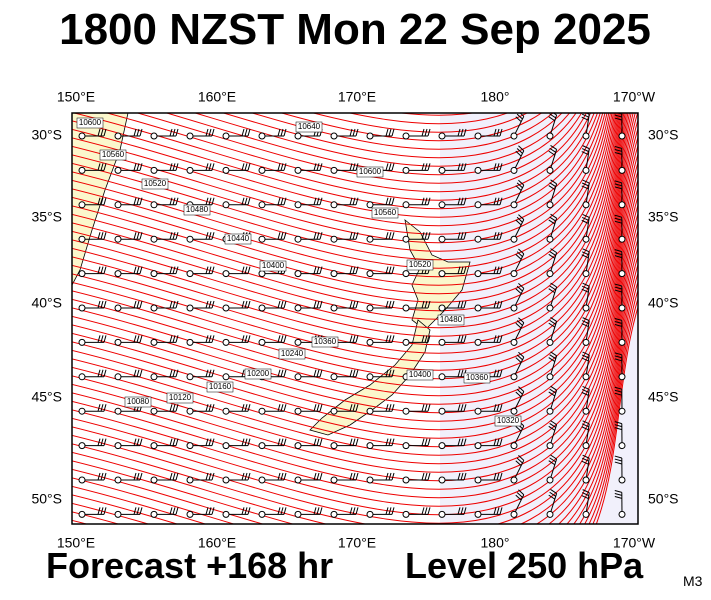 Image resolution: width=711 pixels, height=600 pixels. What do you see at coordinates (477, 377) in the screenshot?
I see `contour-label: 10360` at bounding box center [477, 377].